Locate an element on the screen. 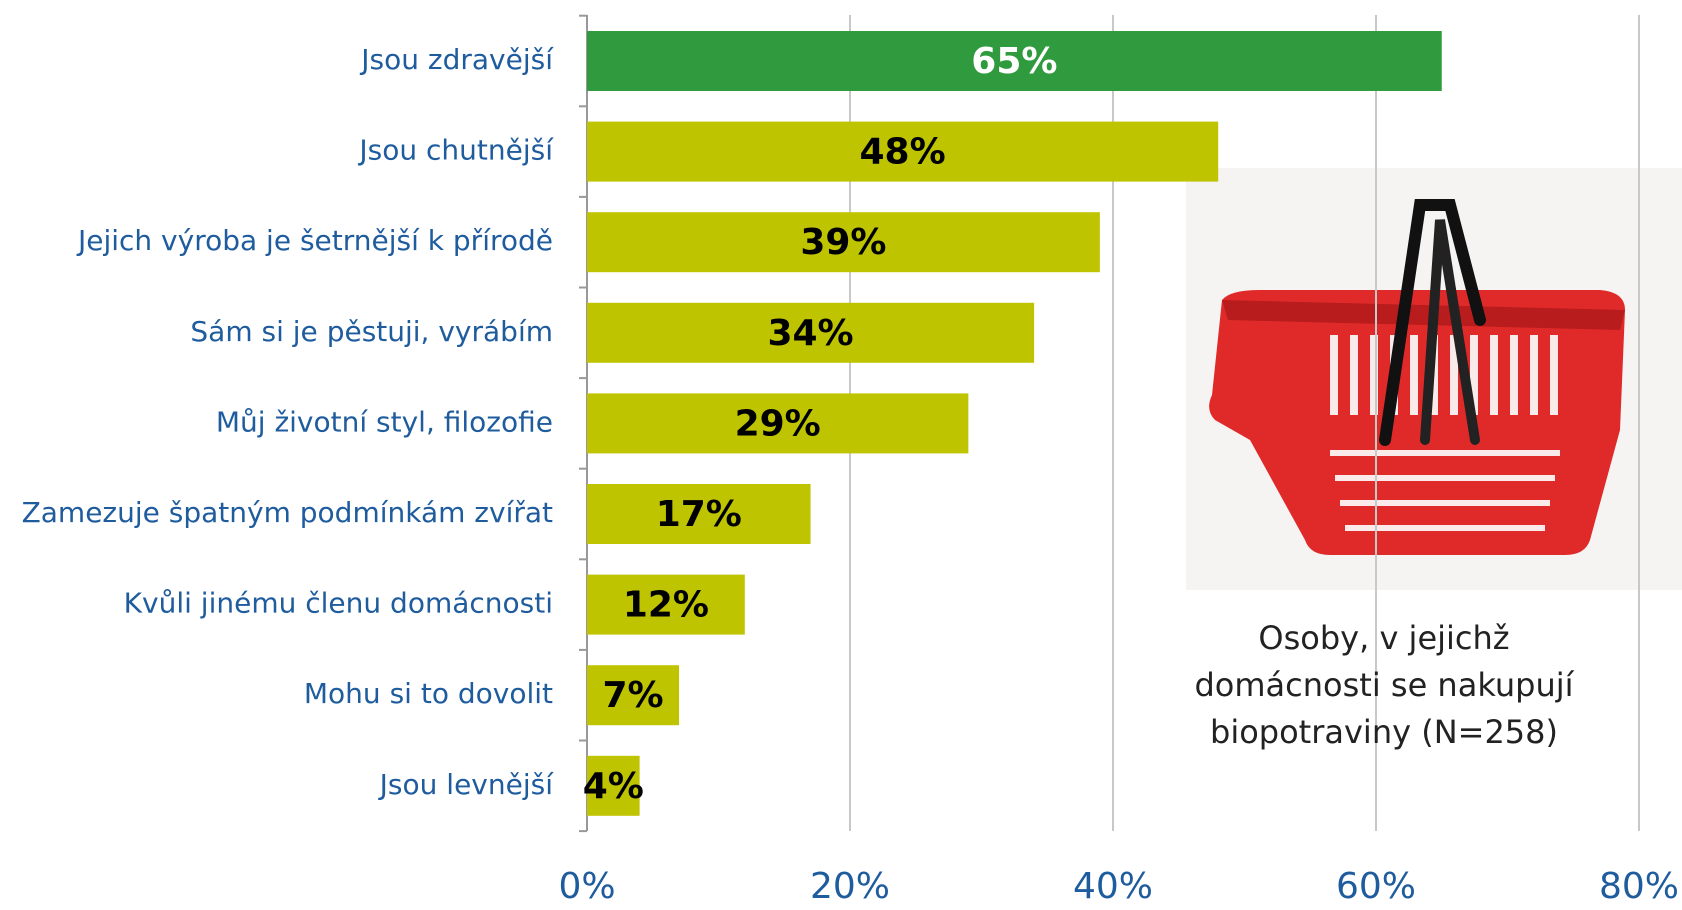 This screenshot has width=1682, height=910. annotation: domácnosti se nakupují is located at coordinates (1384, 685).